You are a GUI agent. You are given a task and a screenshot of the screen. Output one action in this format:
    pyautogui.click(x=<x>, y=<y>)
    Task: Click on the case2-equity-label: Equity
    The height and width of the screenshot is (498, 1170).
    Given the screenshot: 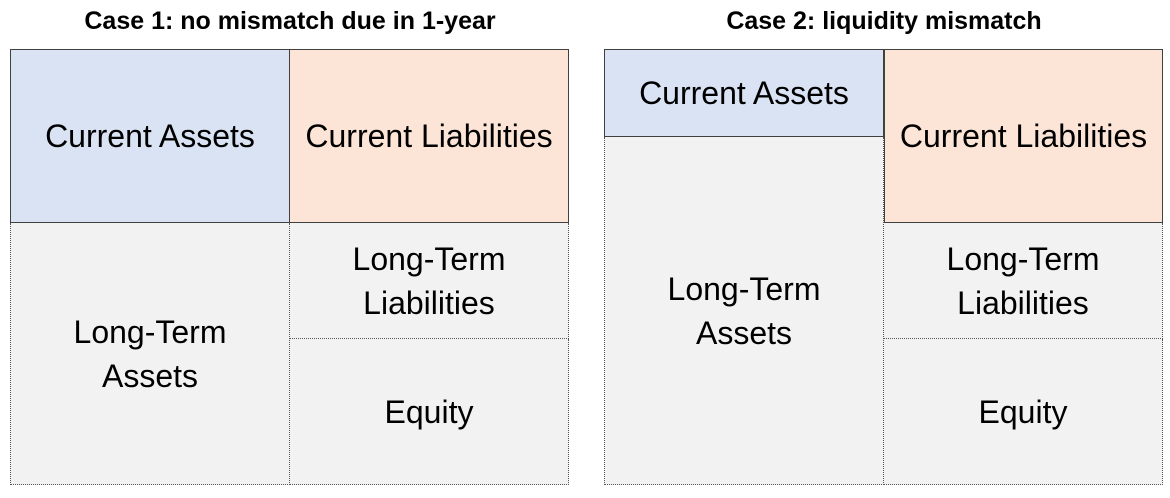 What is the action you would take?
    pyautogui.click(x=1023, y=411)
    